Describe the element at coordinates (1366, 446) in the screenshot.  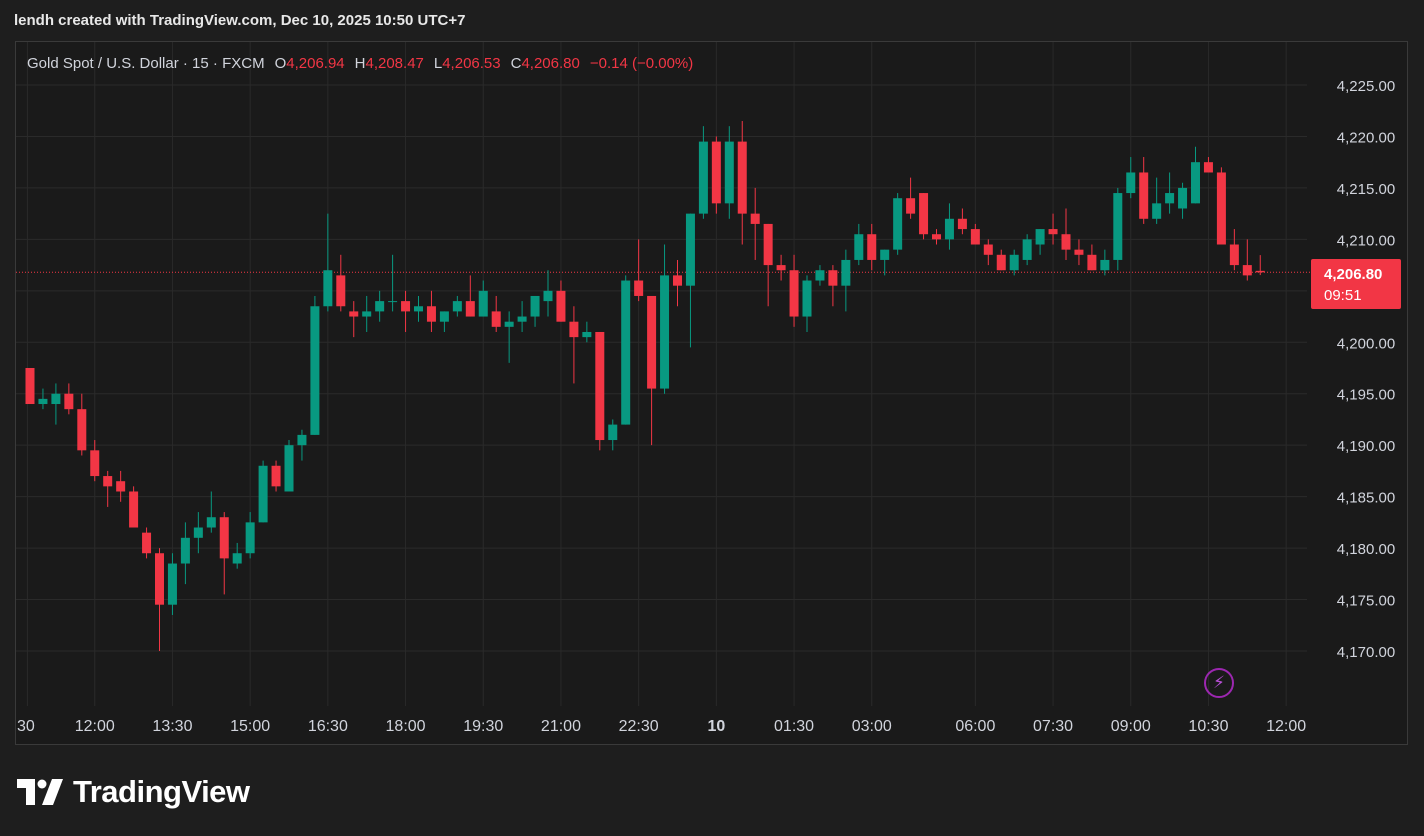
I see `y-tick-label: 4,190.00` at that location.